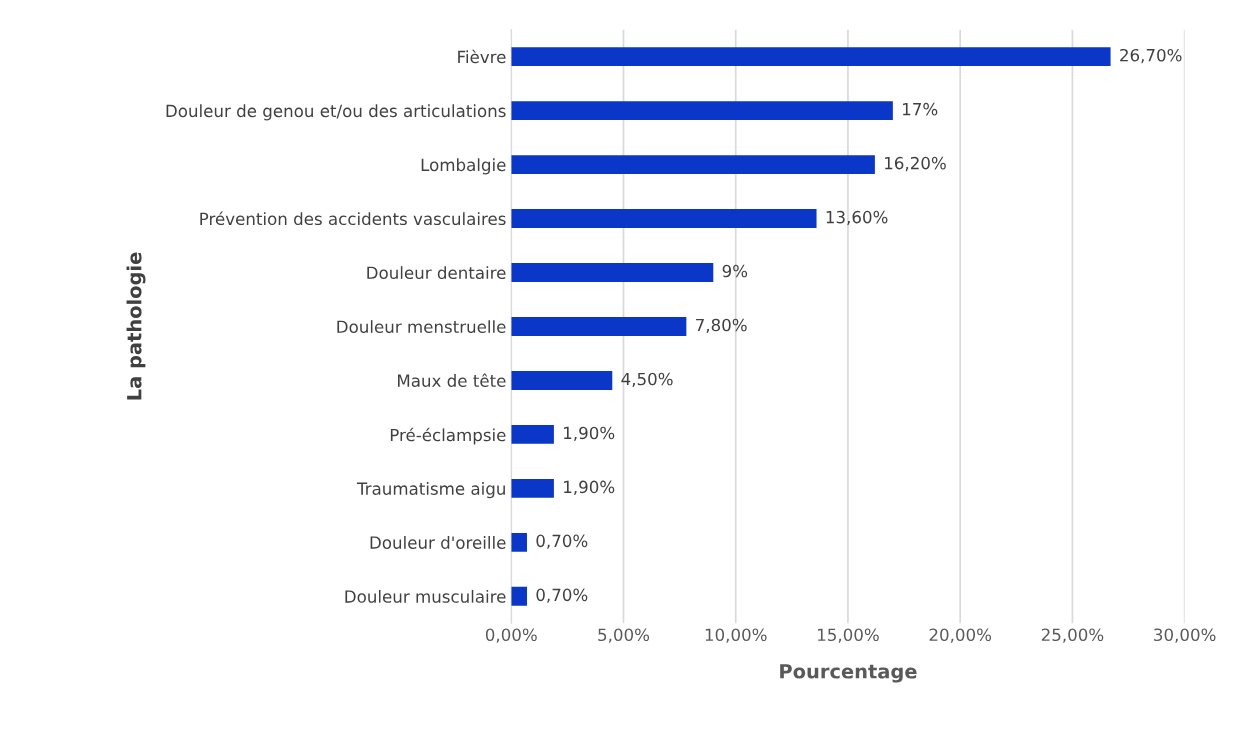 The height and width of the screenshot is (742, 1247). Describe the element at coordinates (436, 273) in the screenshot. I see `y-tick-label: Douleur dentaire` at that location.